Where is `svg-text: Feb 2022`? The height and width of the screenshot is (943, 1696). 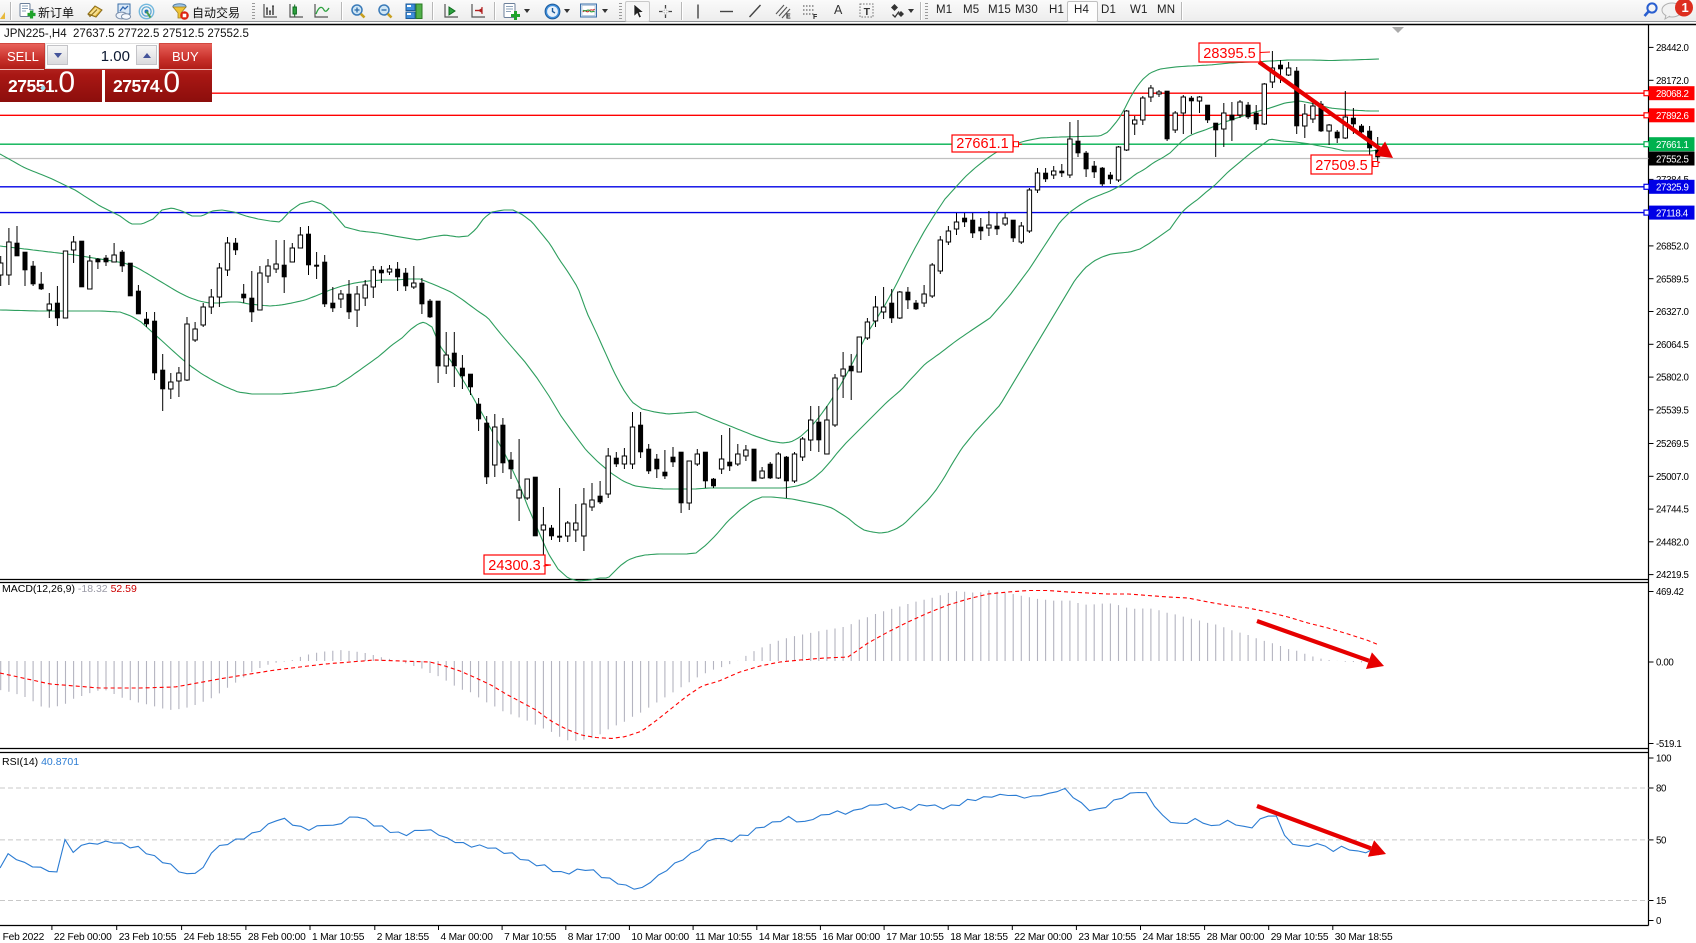
svg-text: Feb 2022 is located at coordinates (24, 937).